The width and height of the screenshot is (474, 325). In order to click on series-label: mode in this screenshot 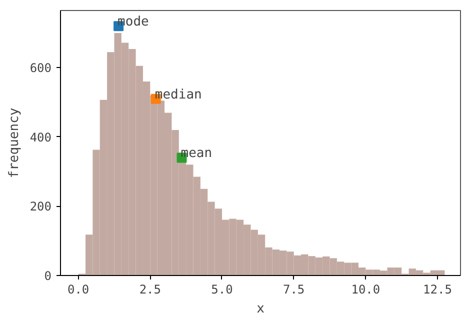, I will do `click(134, 22)`.